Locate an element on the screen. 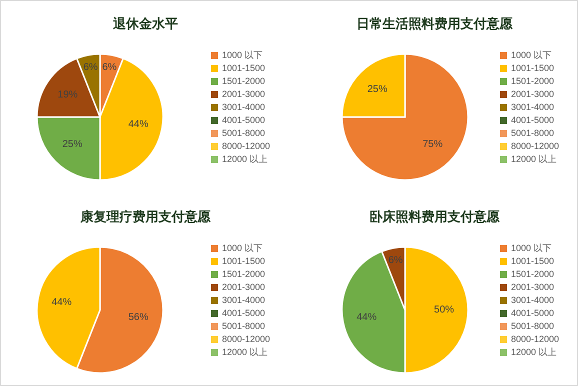  chart-title: 日常生活照料费用支付意愿 is located at coordinates (435, 24).